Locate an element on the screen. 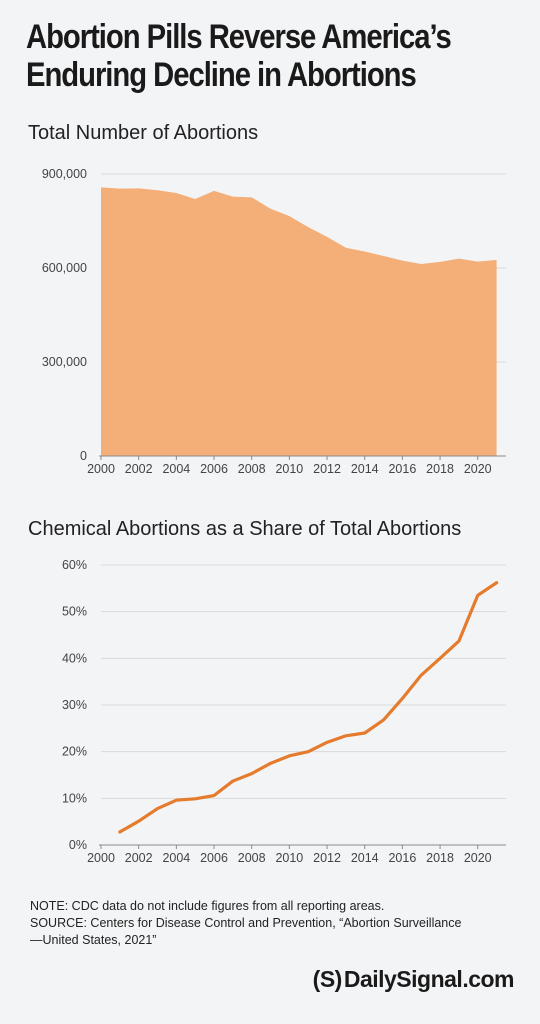 The height and width of the screenshot is (1024, 540). y-tick-label: 60% is located at coordinates (74, 565).